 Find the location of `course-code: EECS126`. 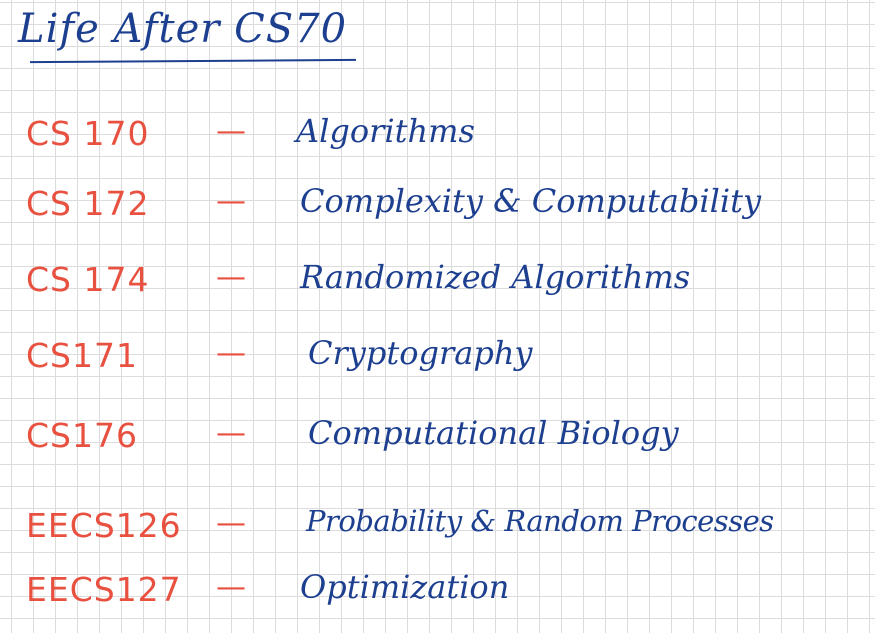

course-code: EECS126 is located at coordinates (104, 525).